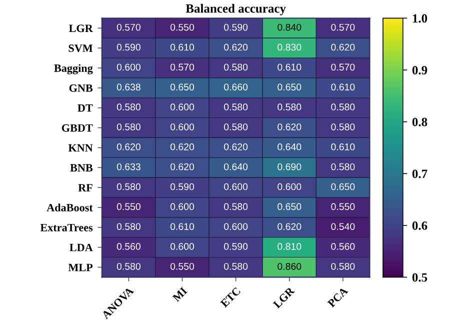  Describe the element at coordinates (343, 226) in the screenshot. I see `data-label: 0.540` at that location.